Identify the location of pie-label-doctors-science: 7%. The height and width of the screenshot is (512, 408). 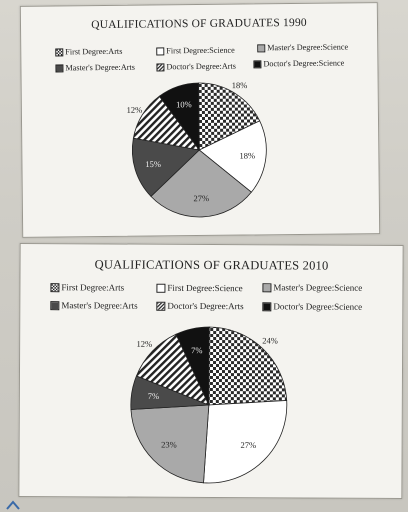
(196, 350).